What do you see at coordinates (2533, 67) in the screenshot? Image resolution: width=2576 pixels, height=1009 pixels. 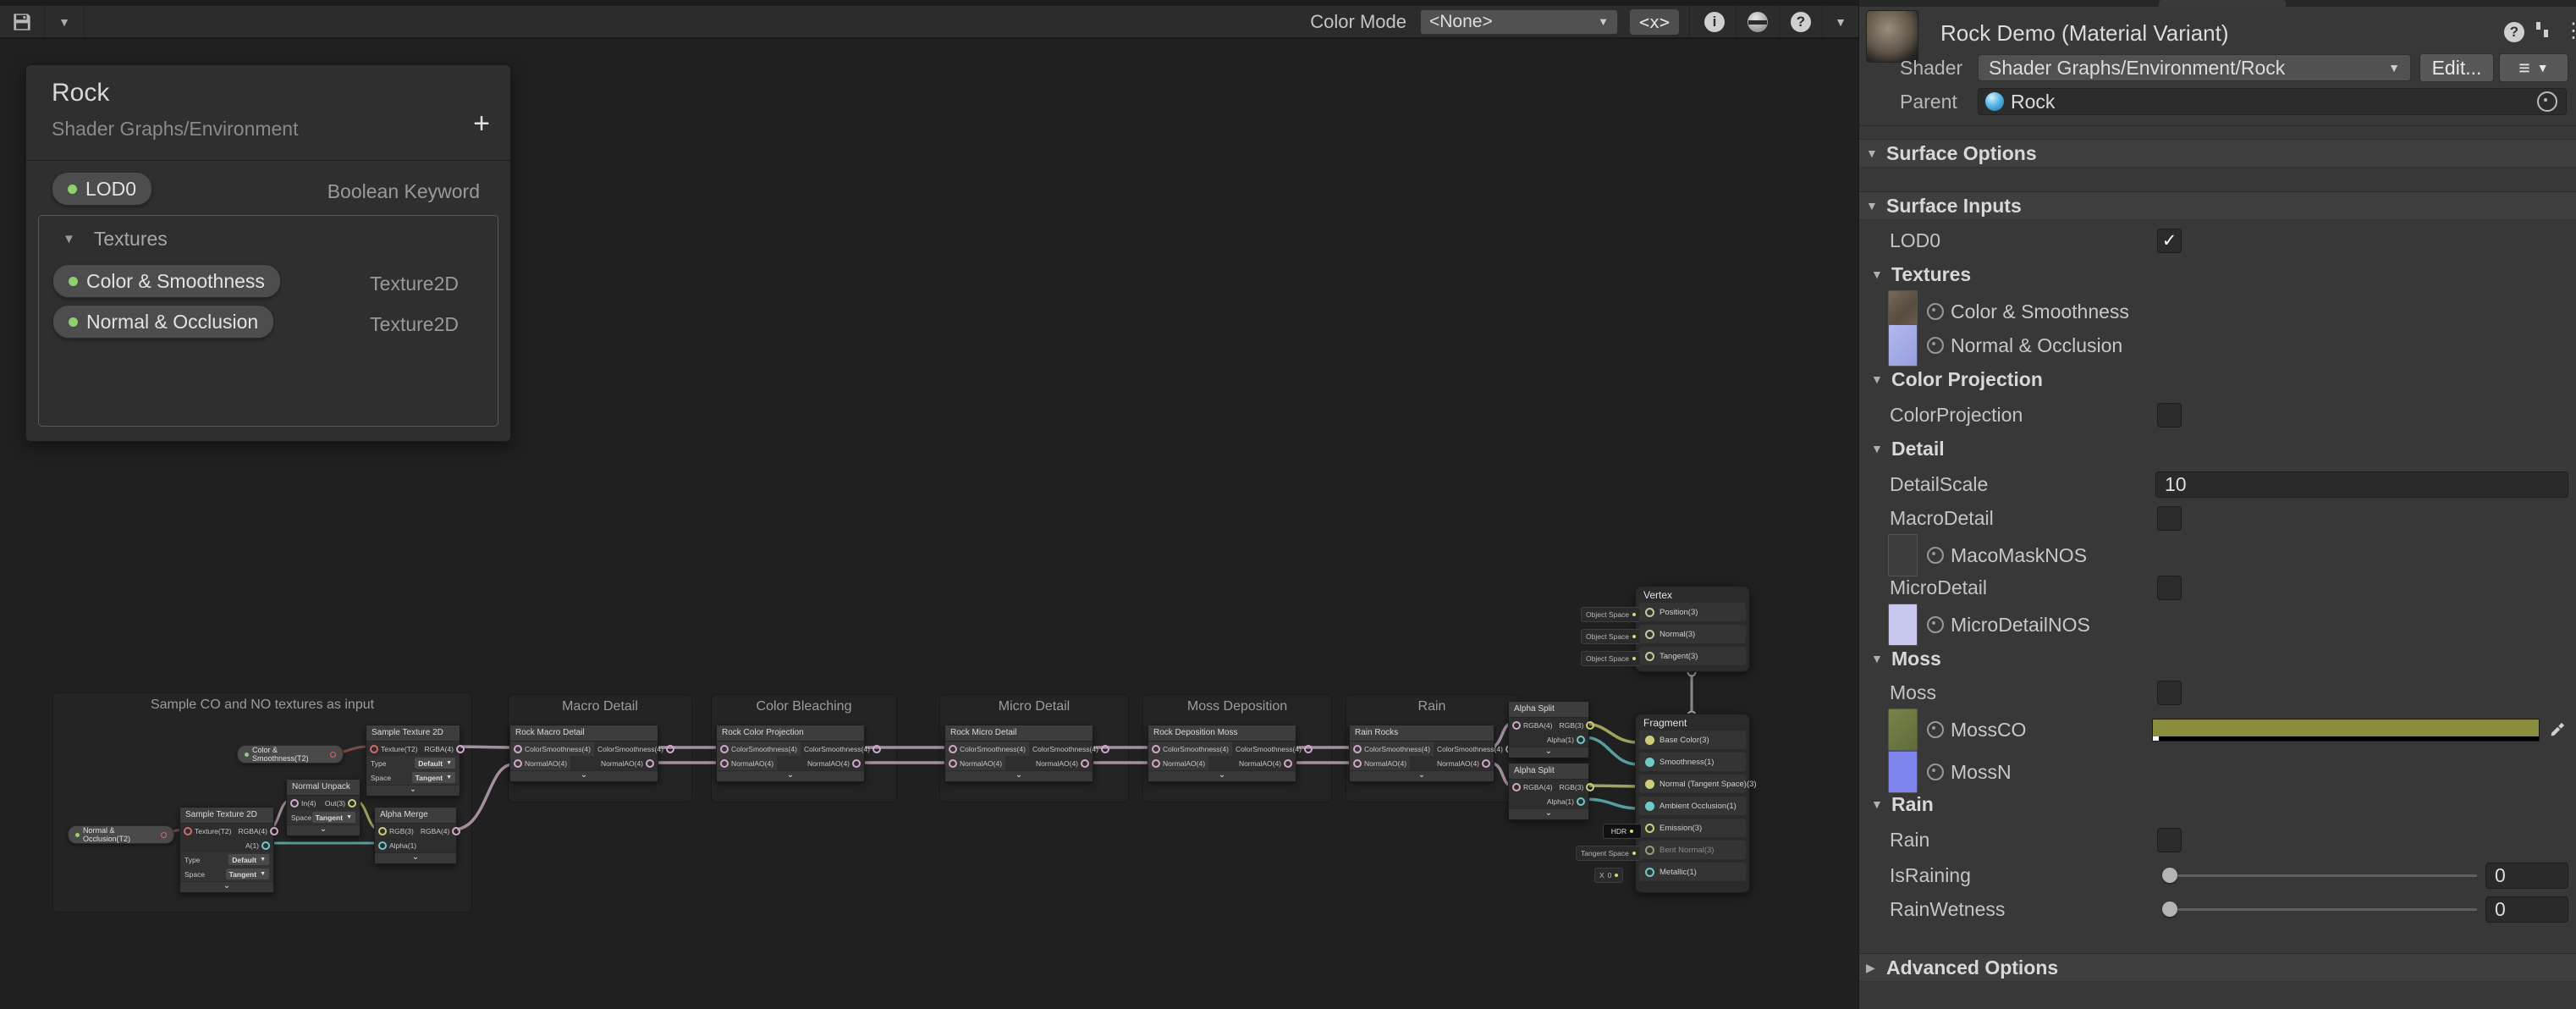 I see `shader-list-button: ≡ ▼` at bounding box center [2533, 67].